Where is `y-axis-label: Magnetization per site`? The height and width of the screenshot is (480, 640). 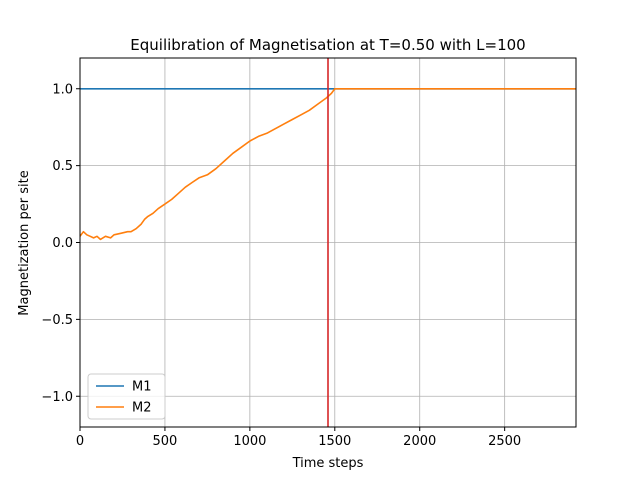 y-axis-label: Magnetization per site is located at coordinates (24, 242).